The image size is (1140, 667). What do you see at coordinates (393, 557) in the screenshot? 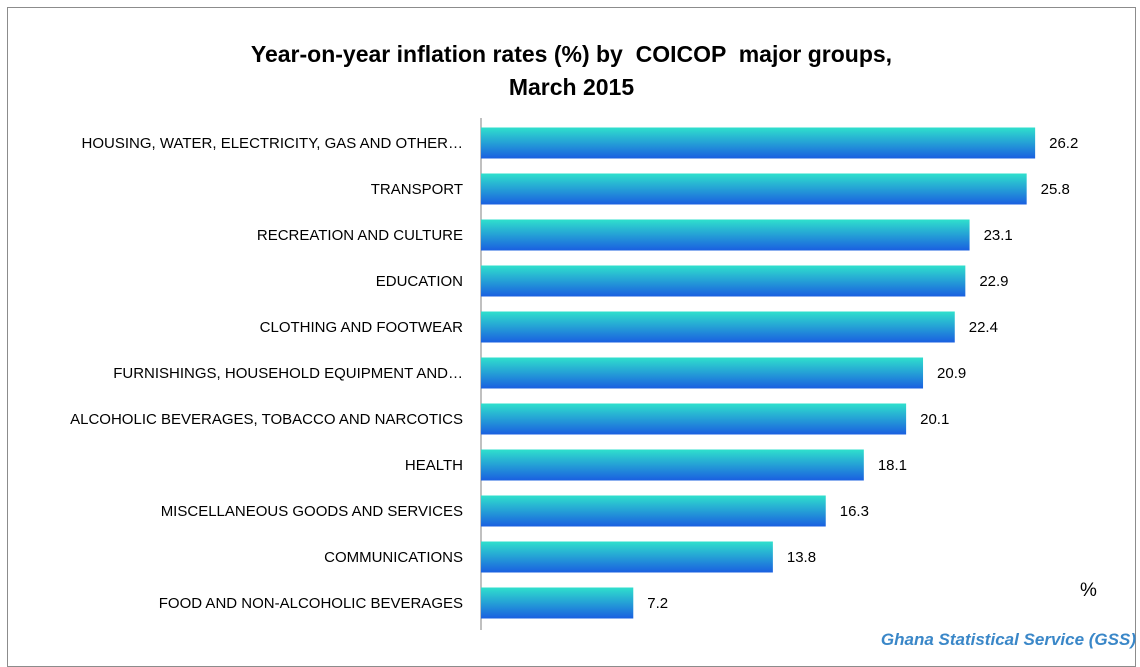
I see `category-label: COMMUNICATIONS` at bounding box center [393, 557].